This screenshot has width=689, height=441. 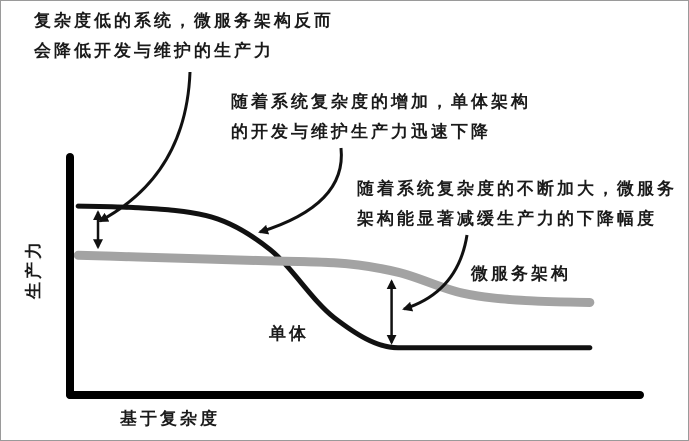 I want to click on annotation: 随着系统复杂度的不断加大，微服务架构能显著减缓生产力的下降幅度, so click(x=517, y=204).